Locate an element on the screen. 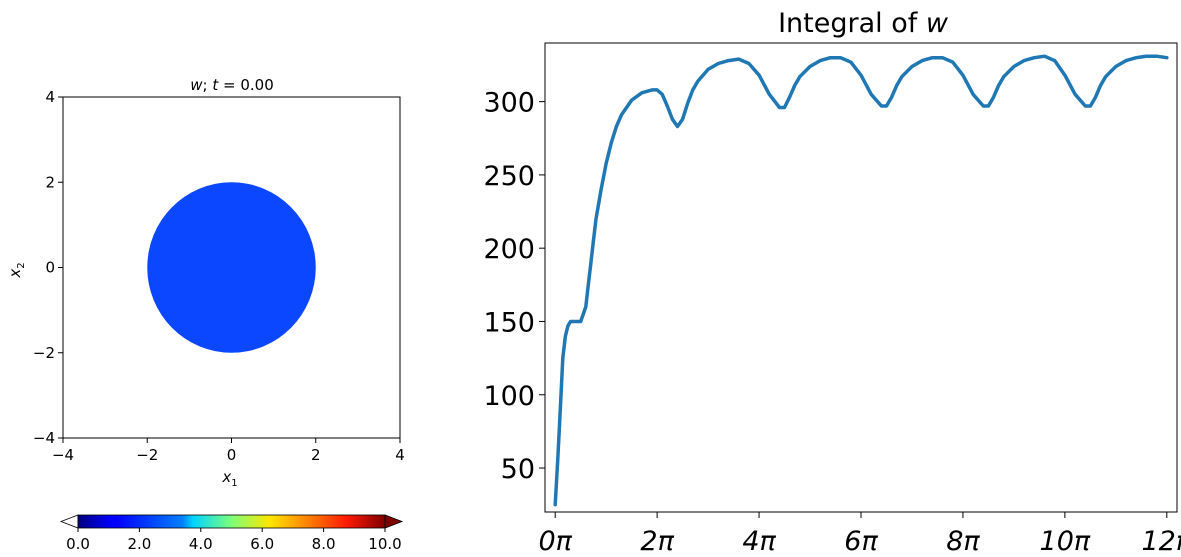 The image size is (1181, 557). heatmap-x-tick-label: 4 is located at coordinates (400, 455).